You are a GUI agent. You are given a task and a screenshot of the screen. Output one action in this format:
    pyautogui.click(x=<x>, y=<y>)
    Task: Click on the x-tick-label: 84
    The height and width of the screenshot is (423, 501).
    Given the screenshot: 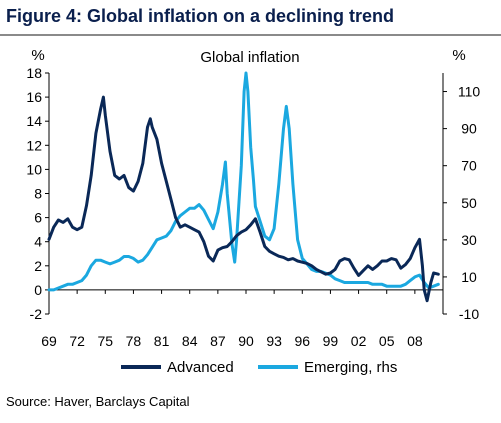 What is the action you would take?
    pyautogui.click(x=190, y=341)
    